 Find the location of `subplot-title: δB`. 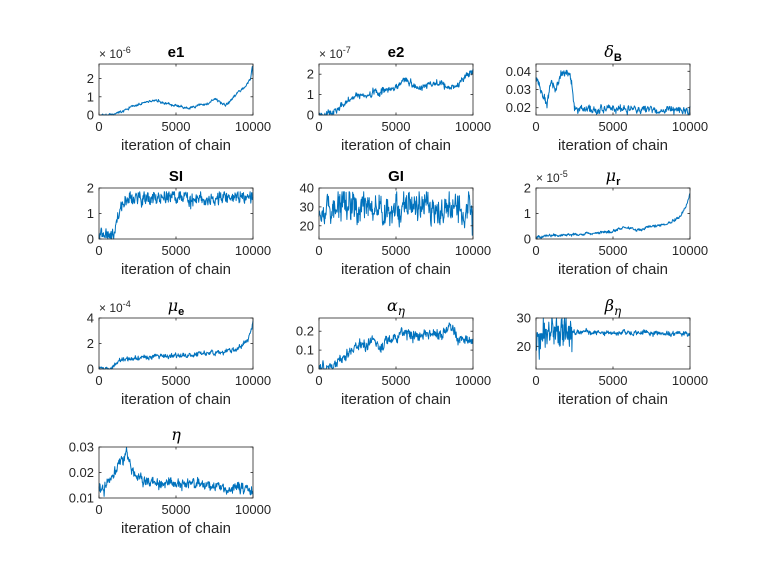

subplot-title: δB is located at coordinates (613, 53).